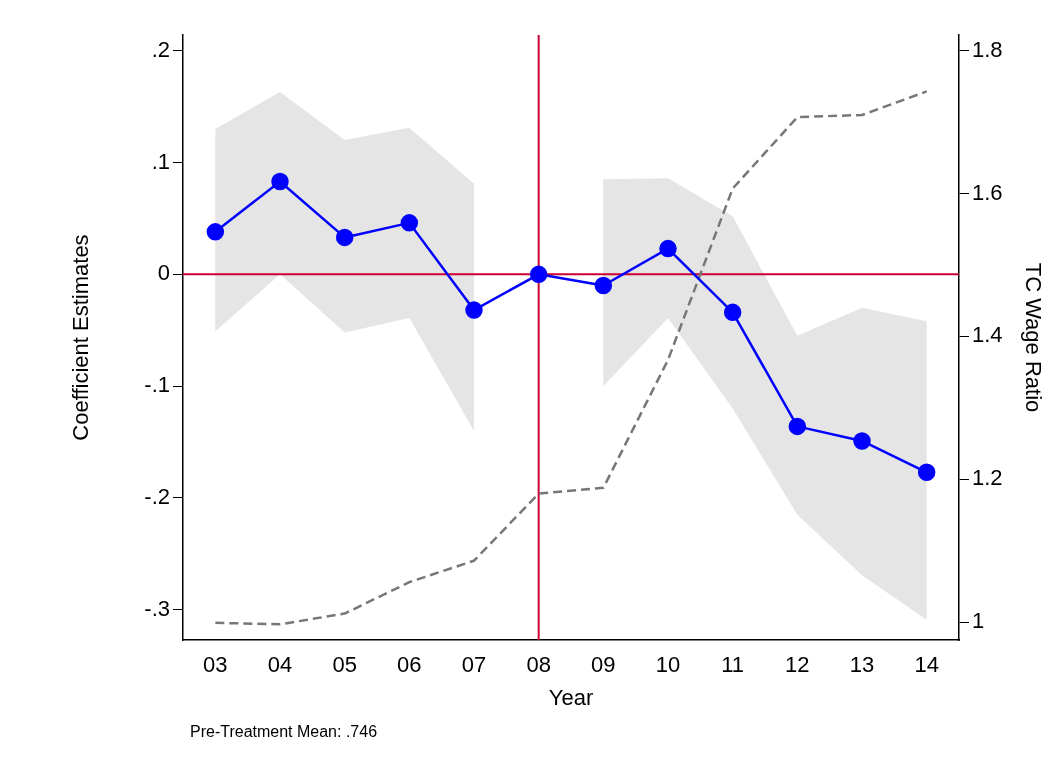 This screenshot has width=1049, height=770. What do you see at coordinates (862, 665) in the screenshot?
I see `x-tick-label: 13` at bounding box center [862, 665].